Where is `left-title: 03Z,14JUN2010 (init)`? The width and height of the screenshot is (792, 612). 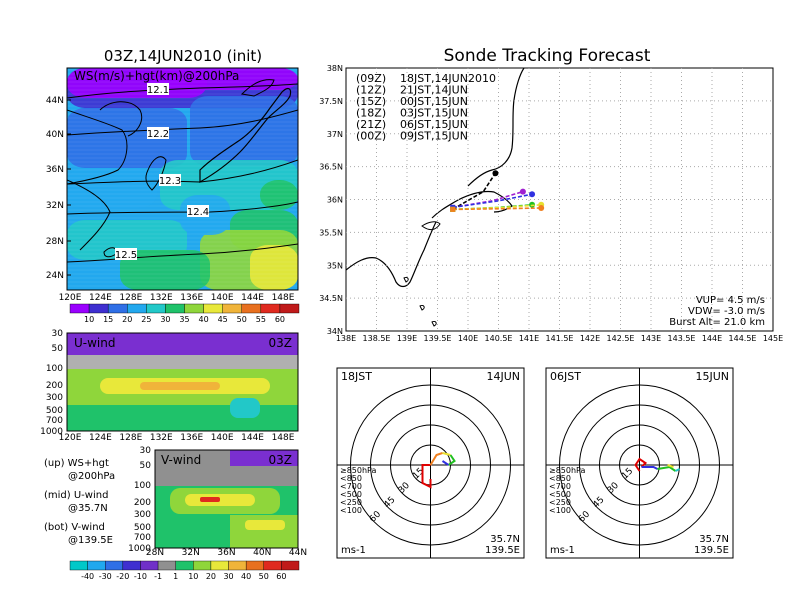
left-title: 03Z,14JUN2010 (init) is located at coordinates (183, 56).